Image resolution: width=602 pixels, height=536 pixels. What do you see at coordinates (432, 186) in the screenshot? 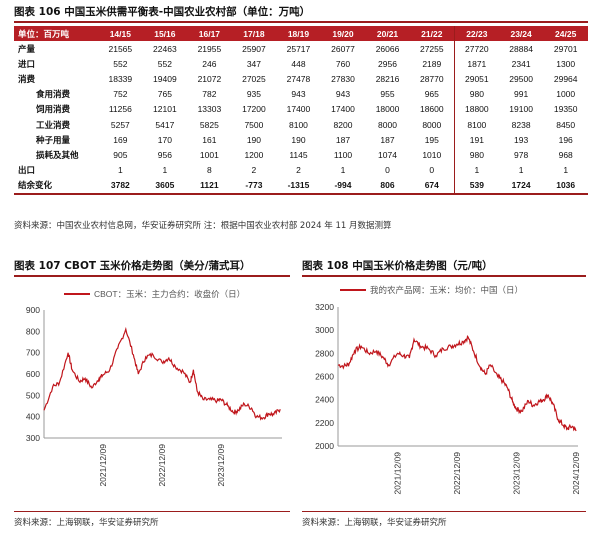
I see `table-cell: 674` at bounding box center [432, 186].